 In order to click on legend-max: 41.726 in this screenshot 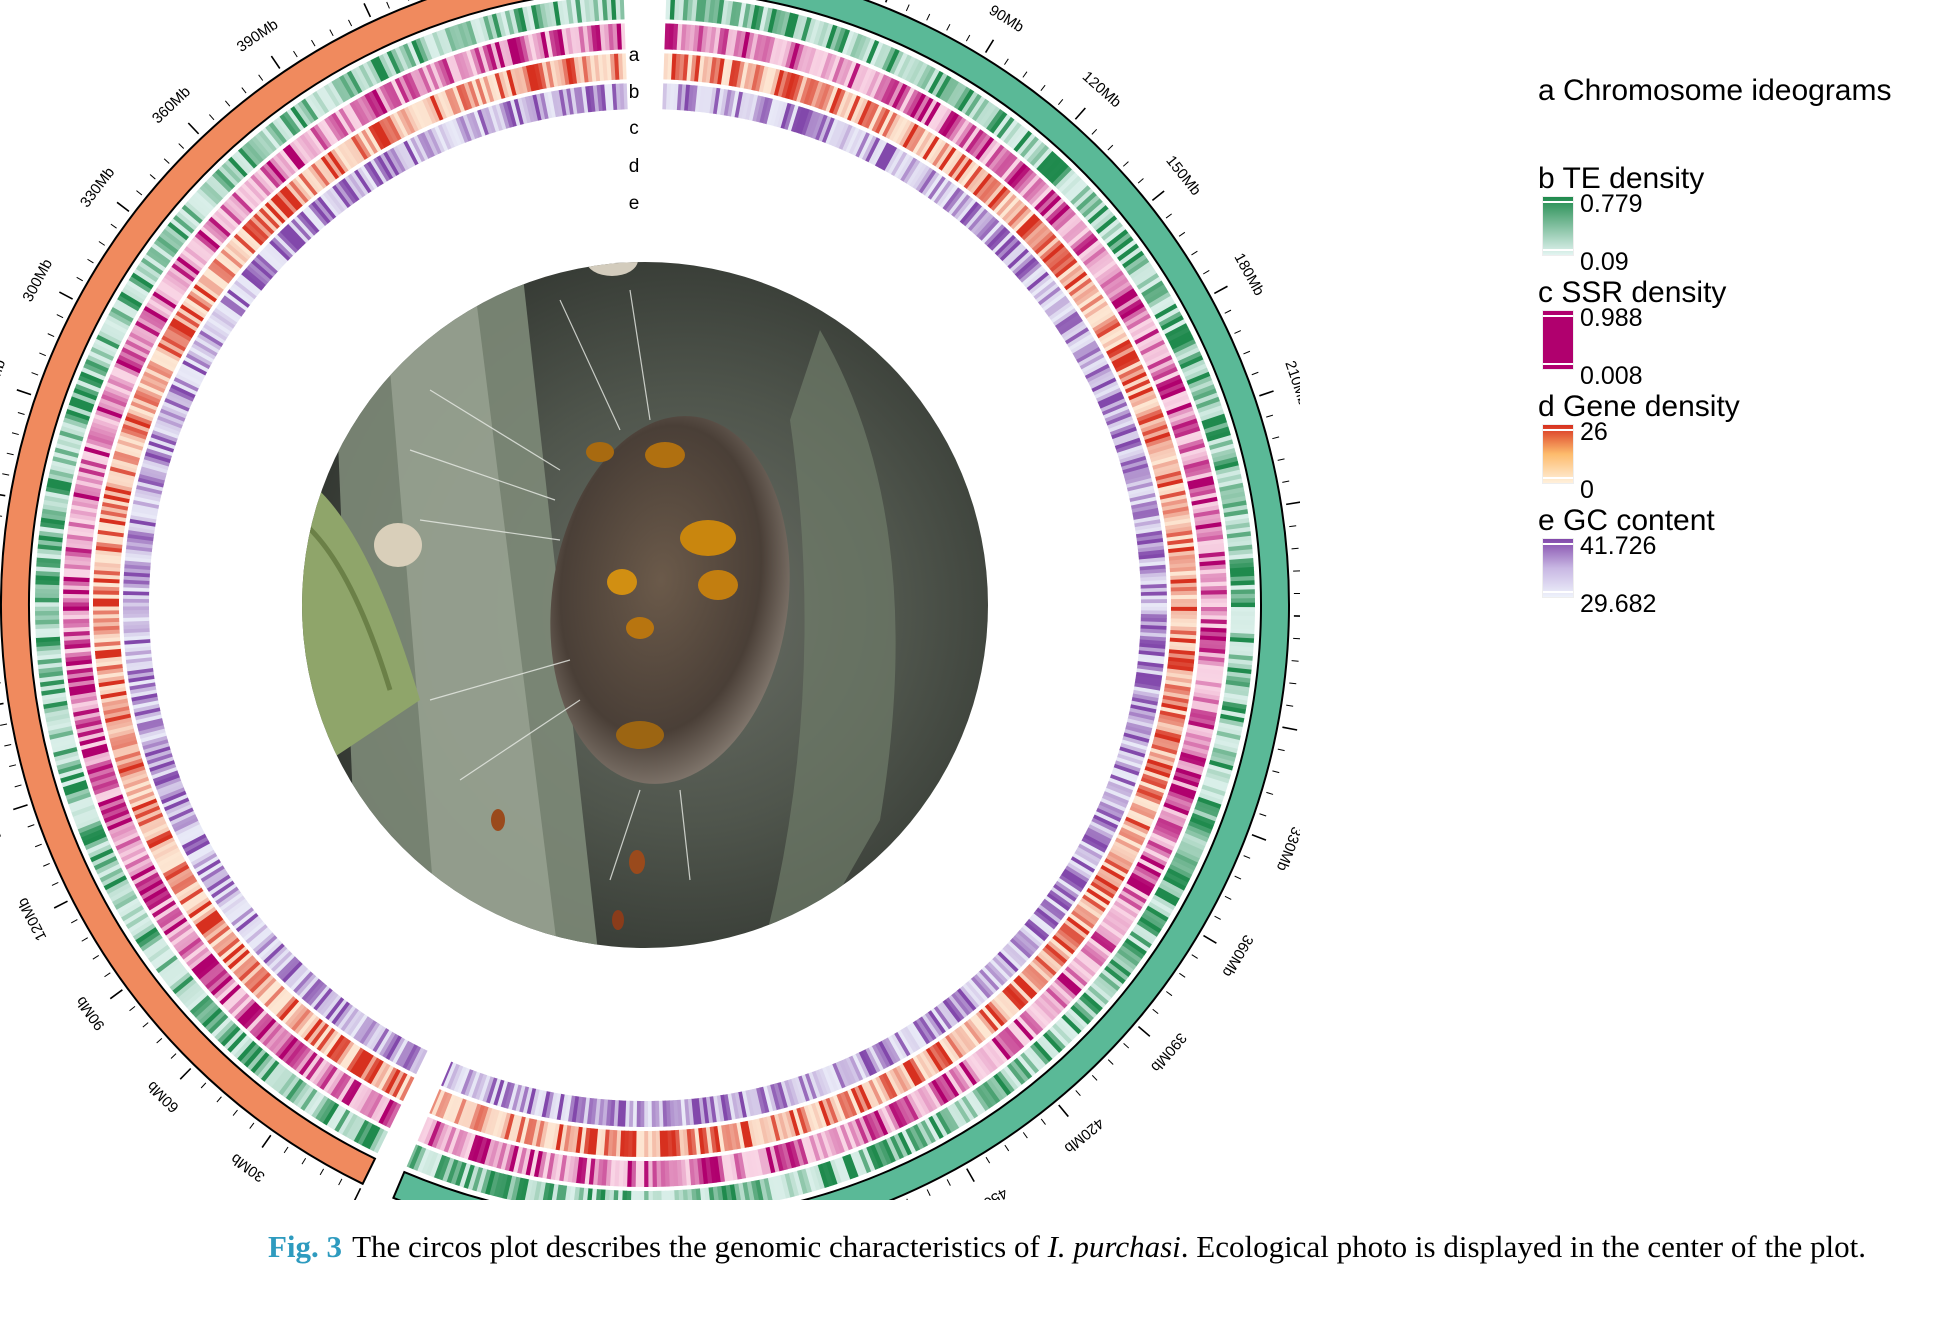, I will do `click(1618, 546)`.